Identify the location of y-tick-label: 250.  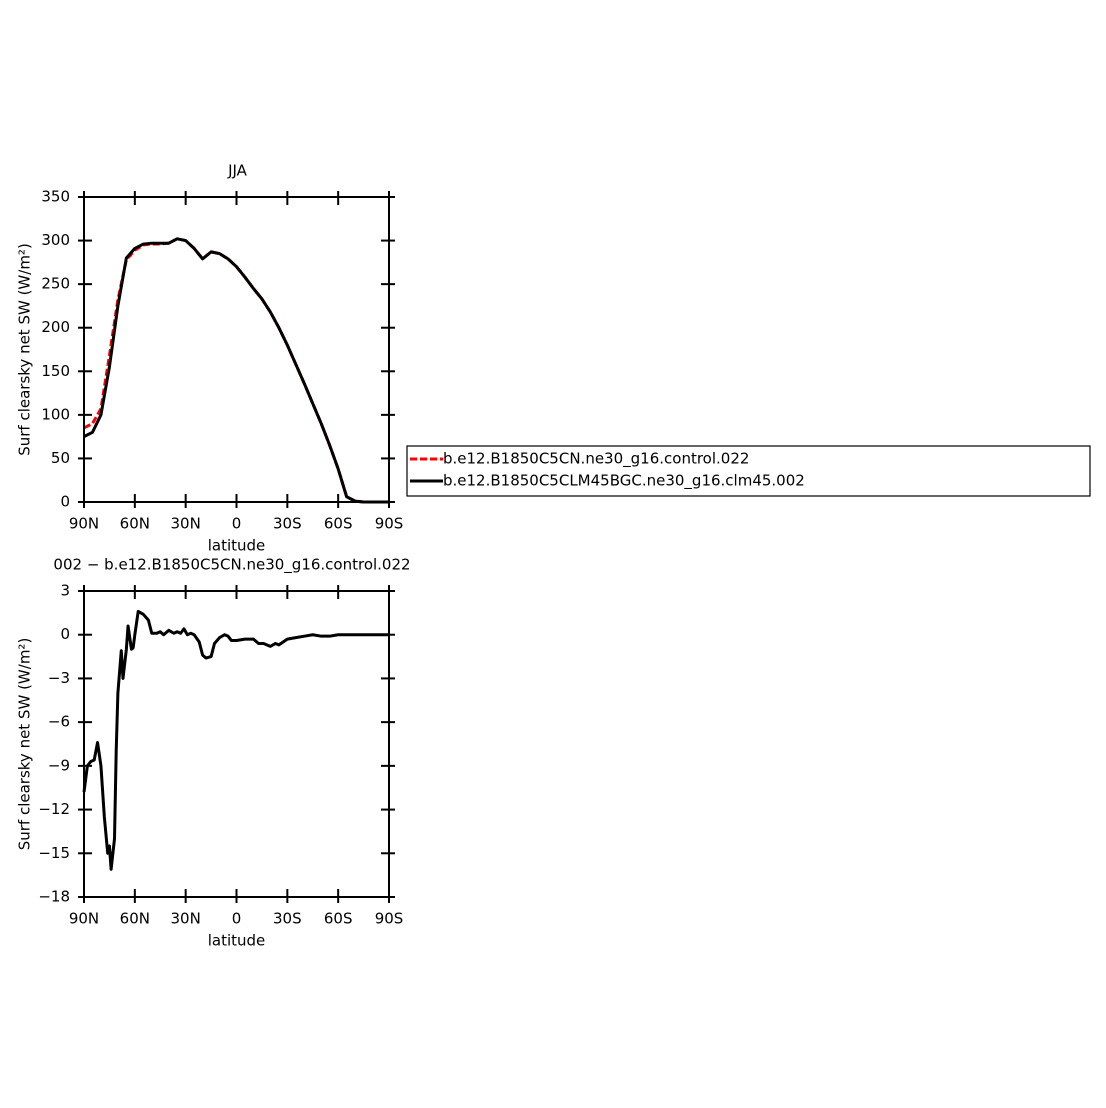
(55, 284).